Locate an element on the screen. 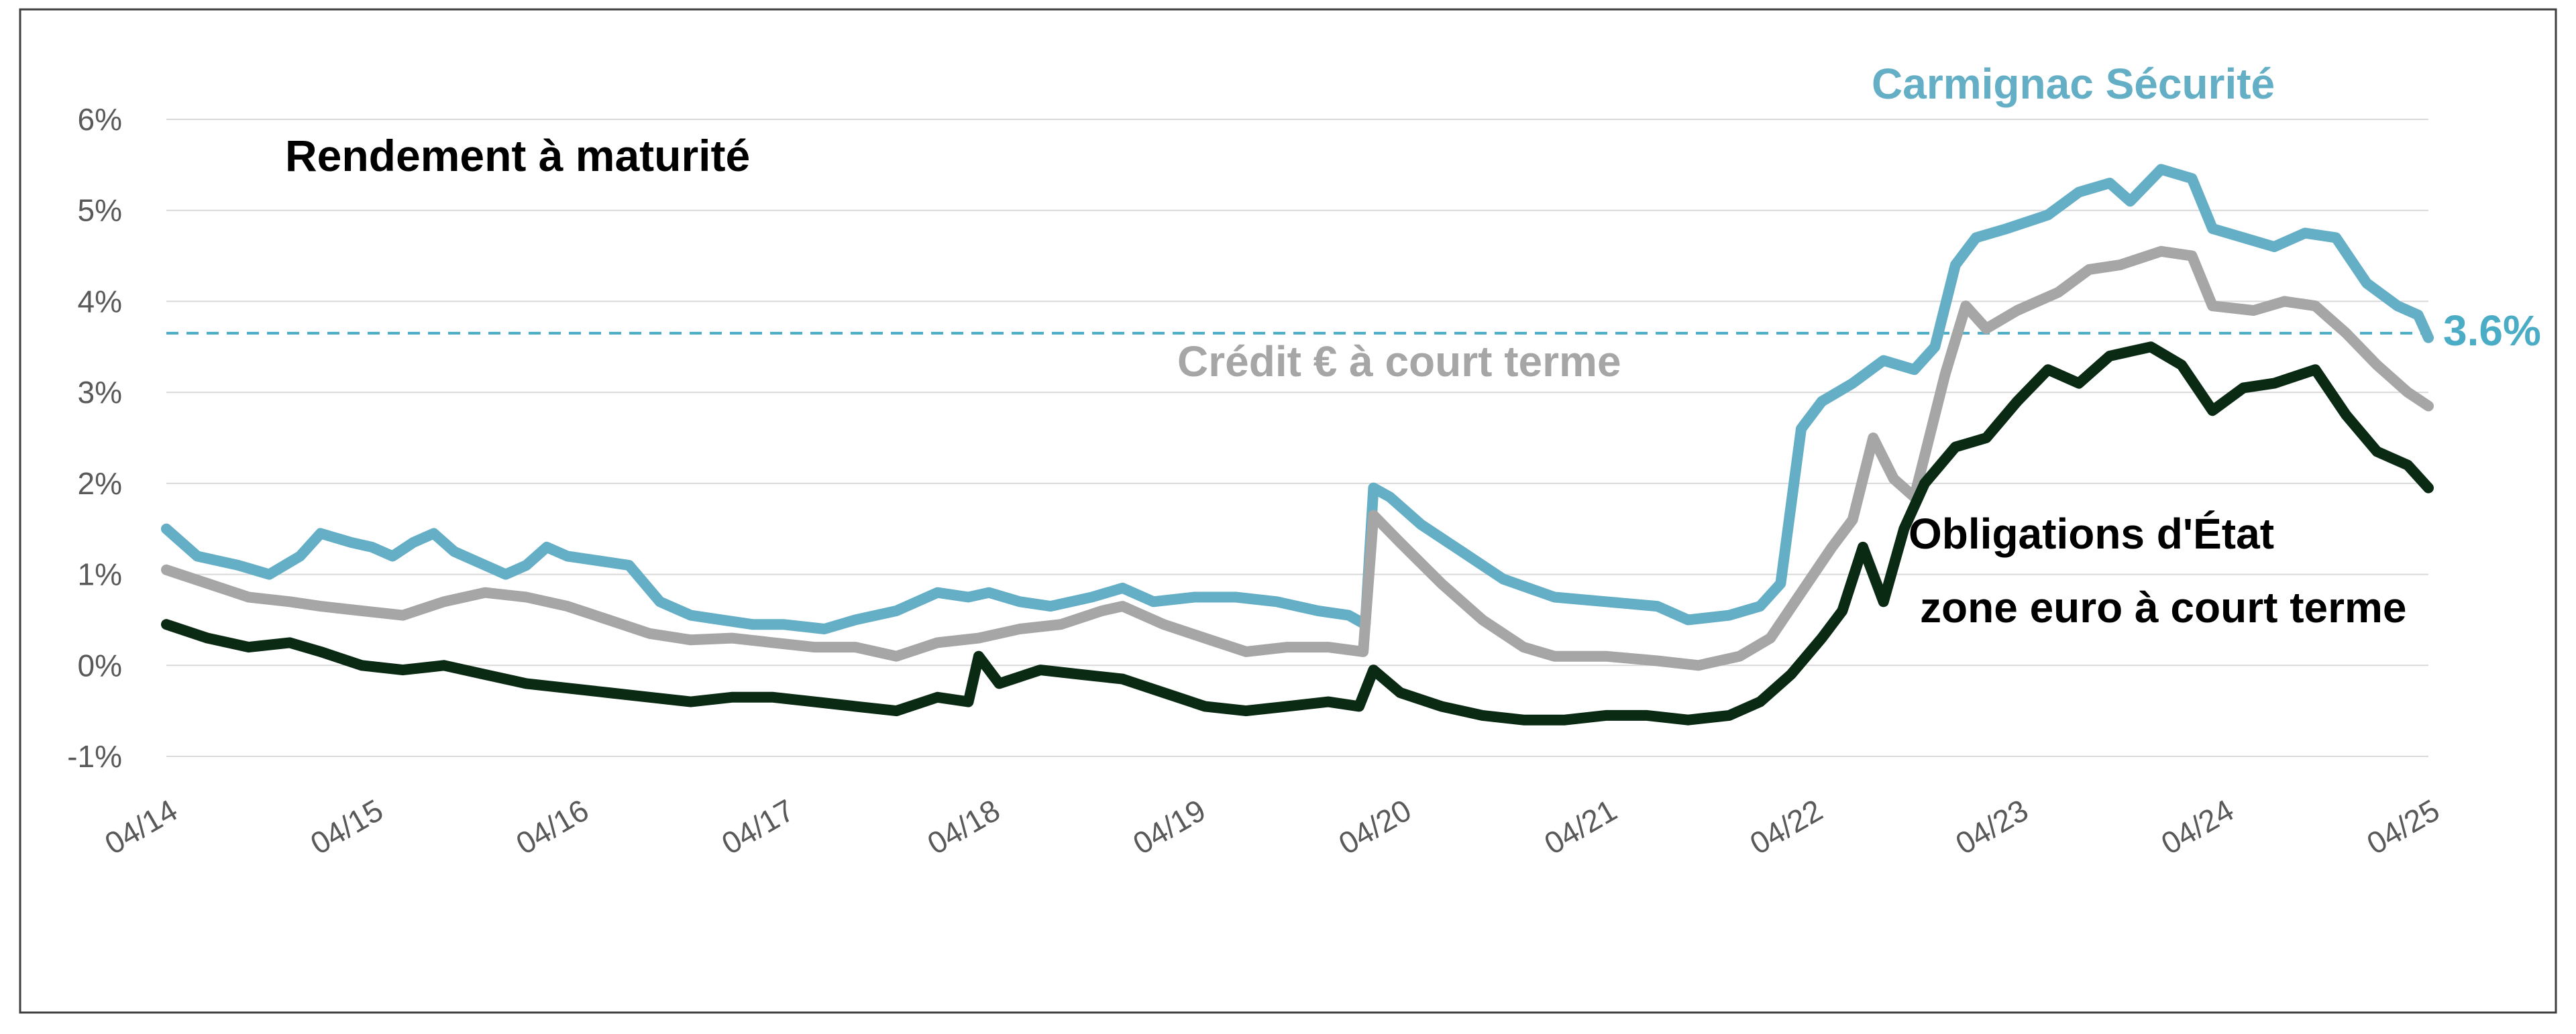 This screenshot has height=1034, width=2576. y-tick-label: 4% is located at coordinates (100, 301).